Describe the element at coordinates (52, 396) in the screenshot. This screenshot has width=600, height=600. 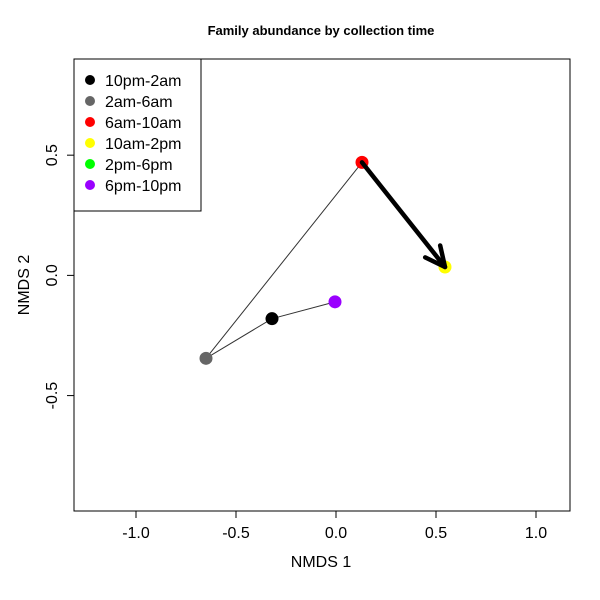
I see `y-tick-label: -0.5` at that location.